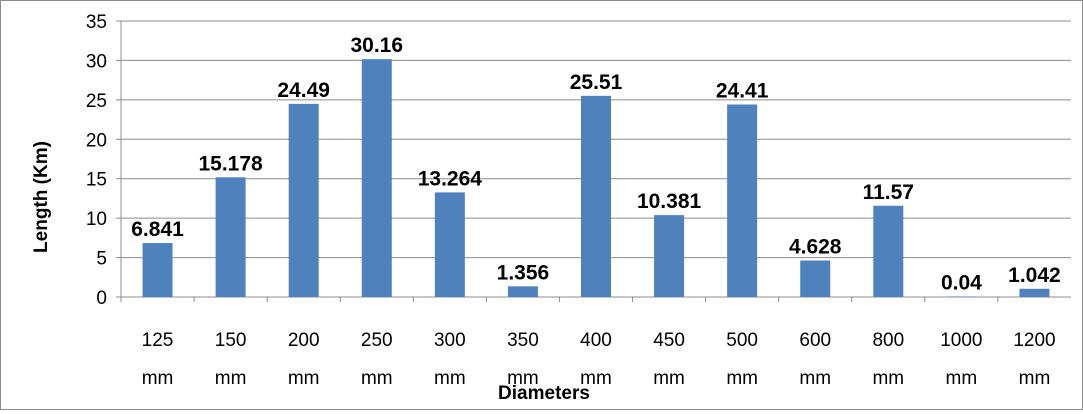  What do you see at coordinates (96, 219) in the screenshot?
I see `y-axis-tick-label: 10` at bounding box center [96, 219].